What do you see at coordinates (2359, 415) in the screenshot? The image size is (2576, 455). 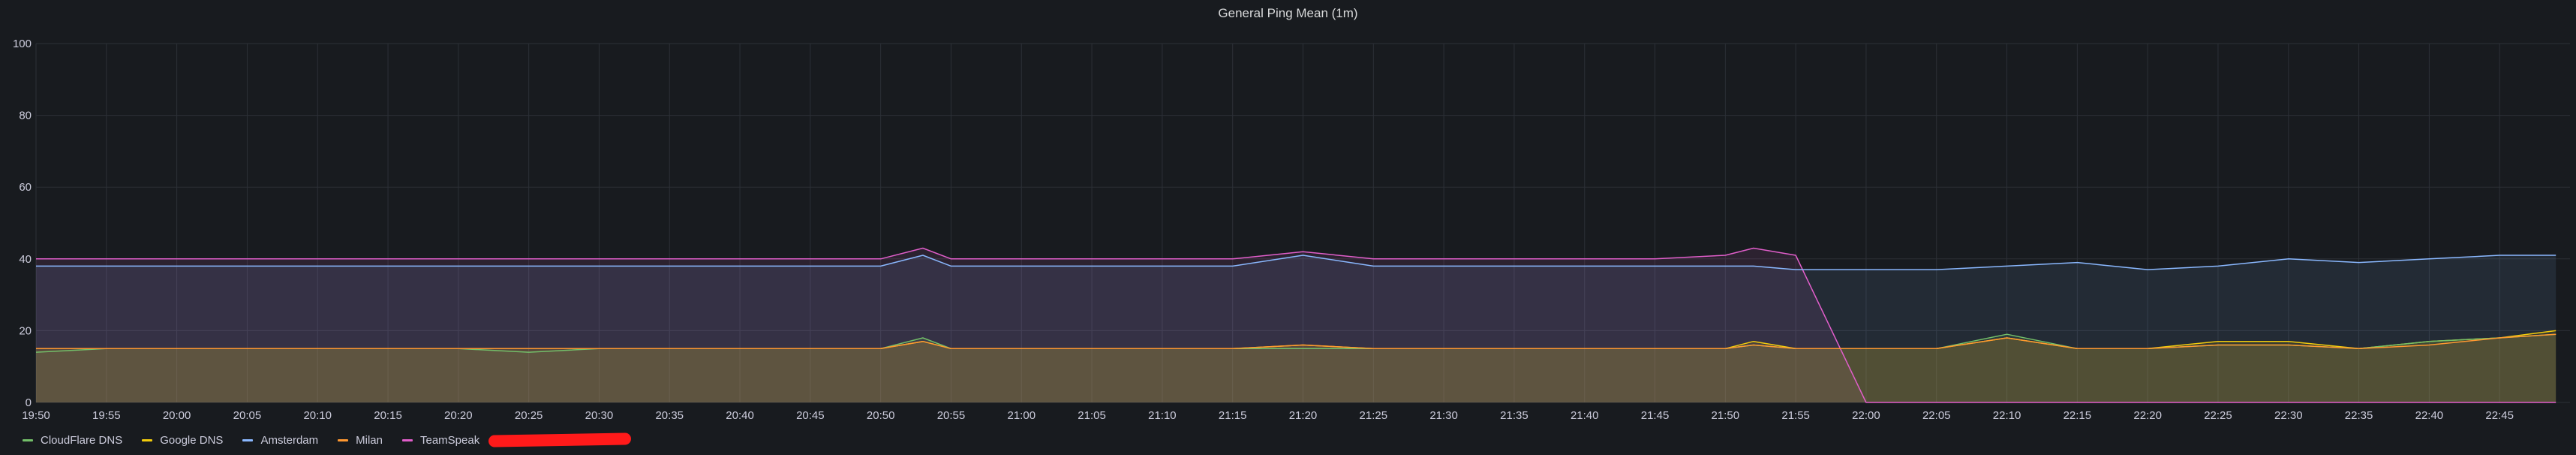 I see `x-tick-label: 22:35` at bounding box center [2359, 415].